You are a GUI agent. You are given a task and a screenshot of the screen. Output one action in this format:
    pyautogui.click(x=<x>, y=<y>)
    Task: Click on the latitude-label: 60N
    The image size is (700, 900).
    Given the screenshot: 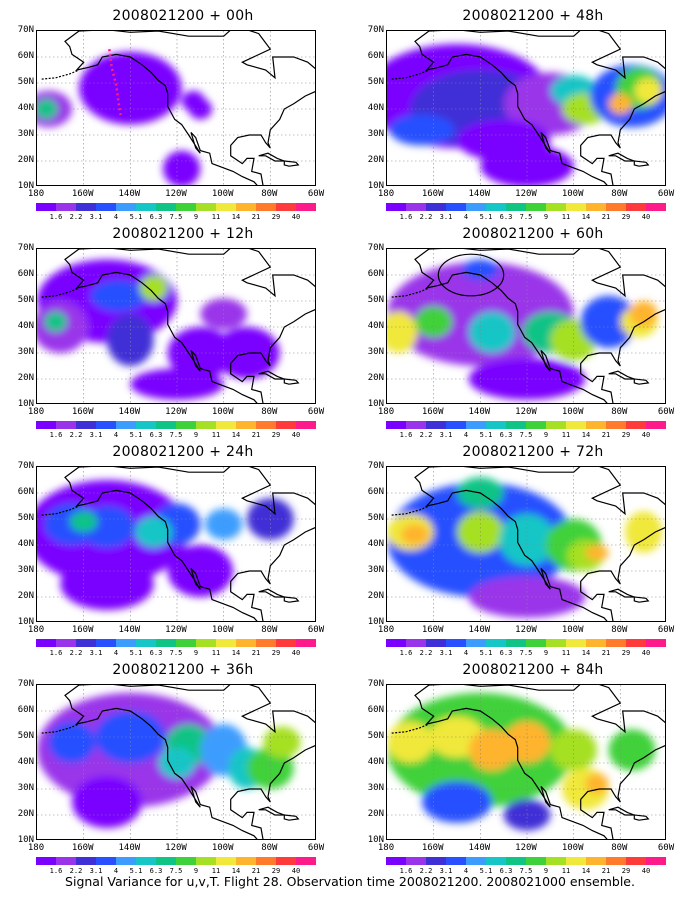 What is the action you would take?
    pyautogui.click(x=25, y=710)
    